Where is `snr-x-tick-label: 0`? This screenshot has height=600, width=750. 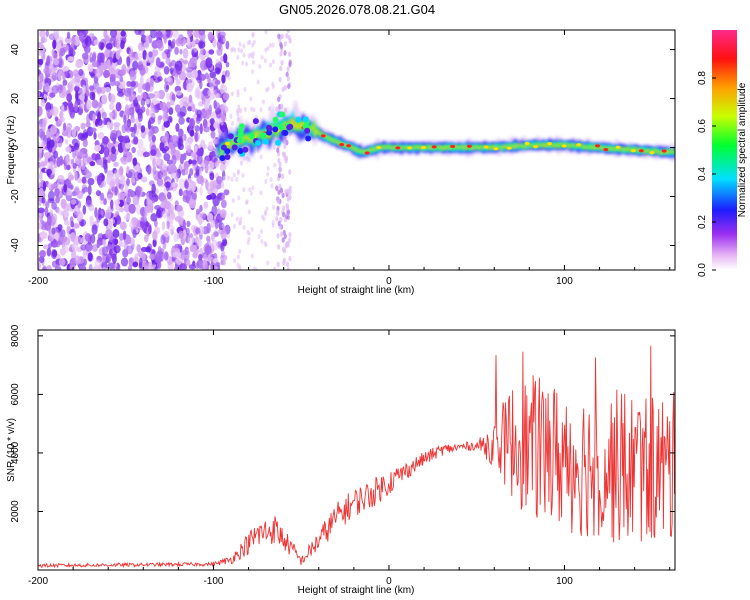
snr-x-tick-label: 0 is located at coordinates (389, 581).